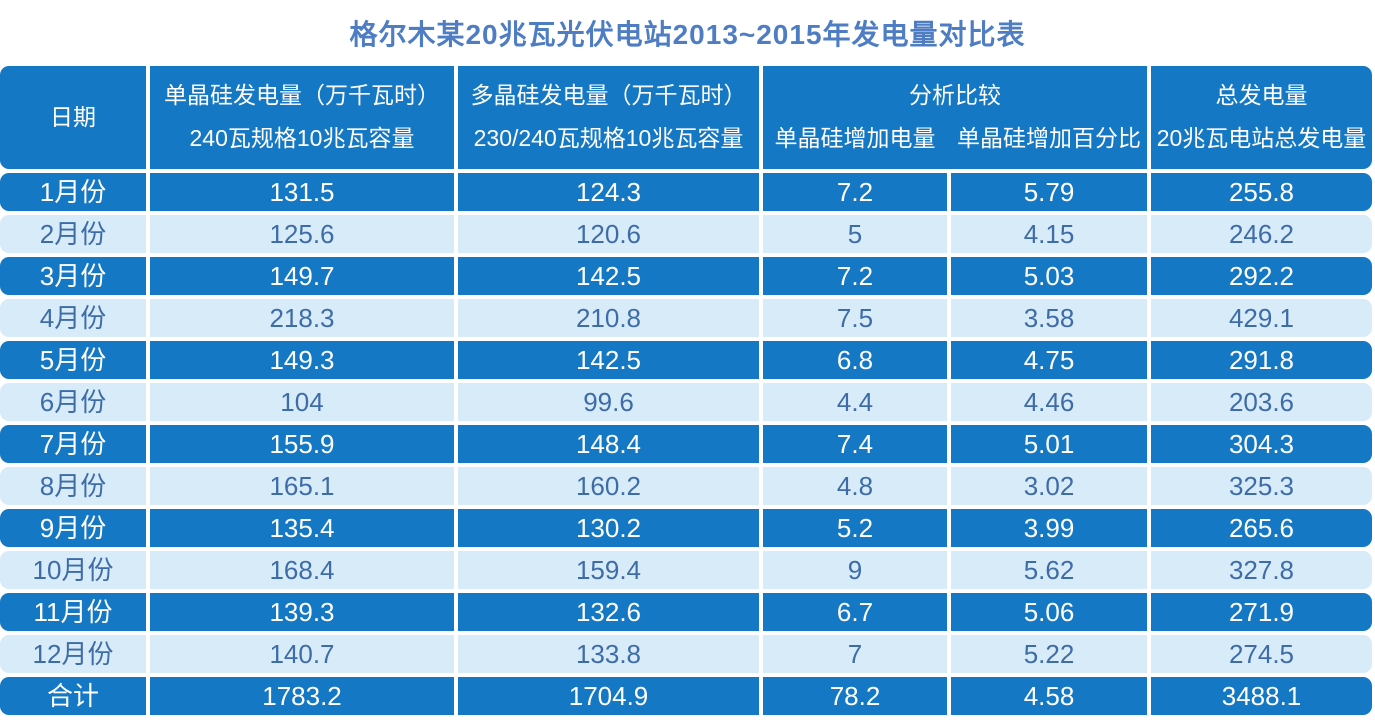 This screenshot has height=728, width=1375. I want to click on header-analysis-sub-percent: 单晶硅增加百分比, so click(1049, 138).